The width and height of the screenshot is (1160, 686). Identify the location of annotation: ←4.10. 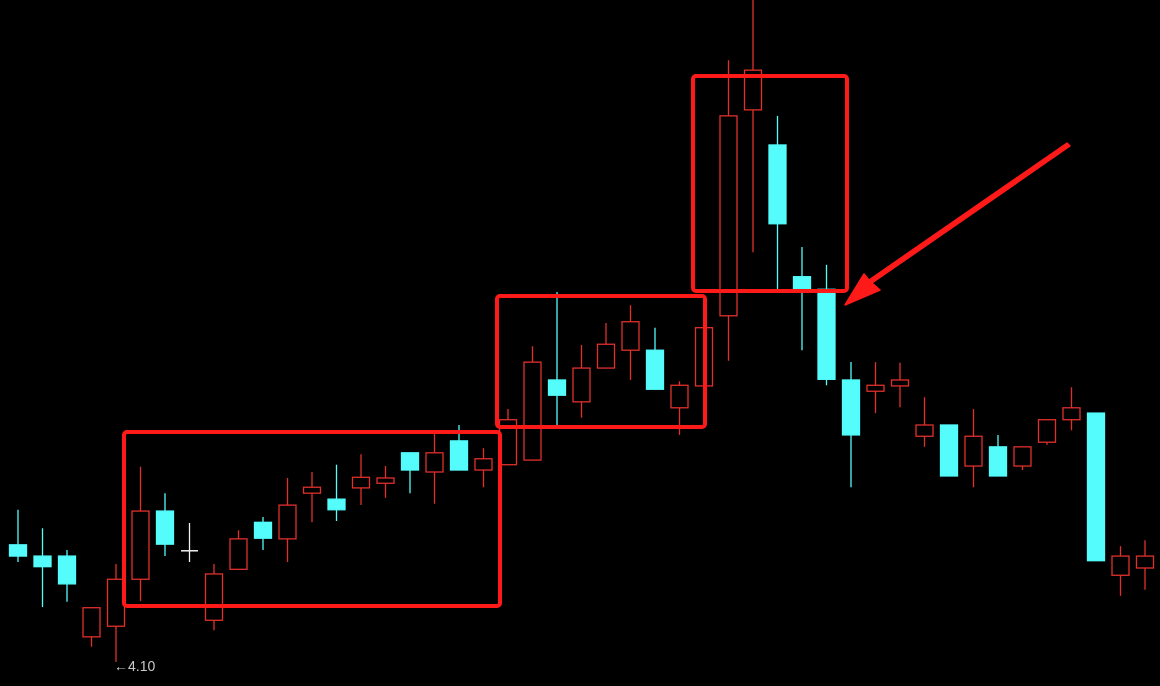
(135, 666).